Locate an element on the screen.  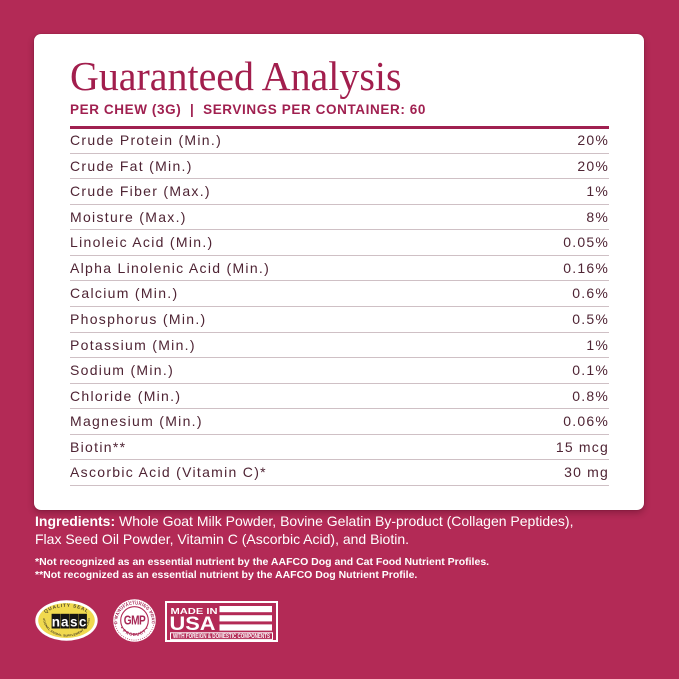
svg-text: n is located at coordinates (56, 621).